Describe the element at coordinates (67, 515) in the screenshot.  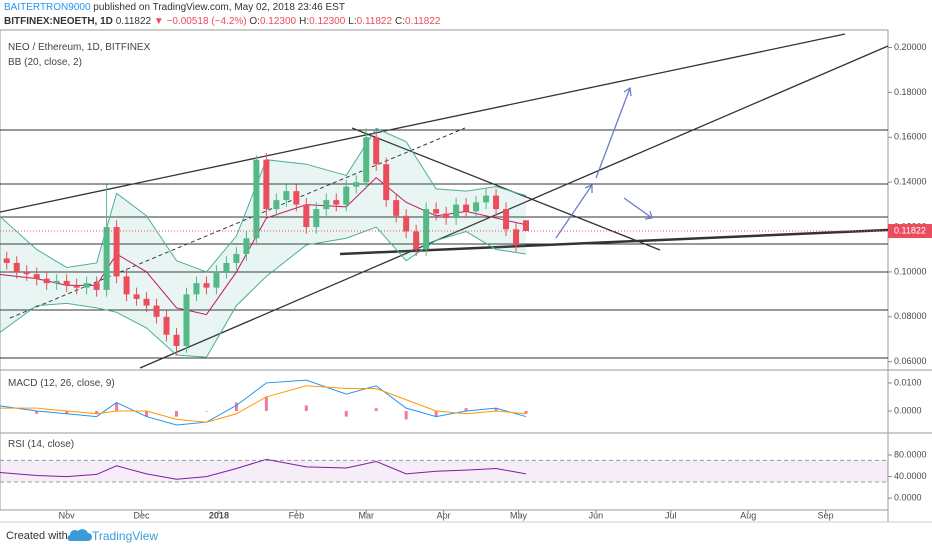
I see `x-tick-label: Nov` at that location.